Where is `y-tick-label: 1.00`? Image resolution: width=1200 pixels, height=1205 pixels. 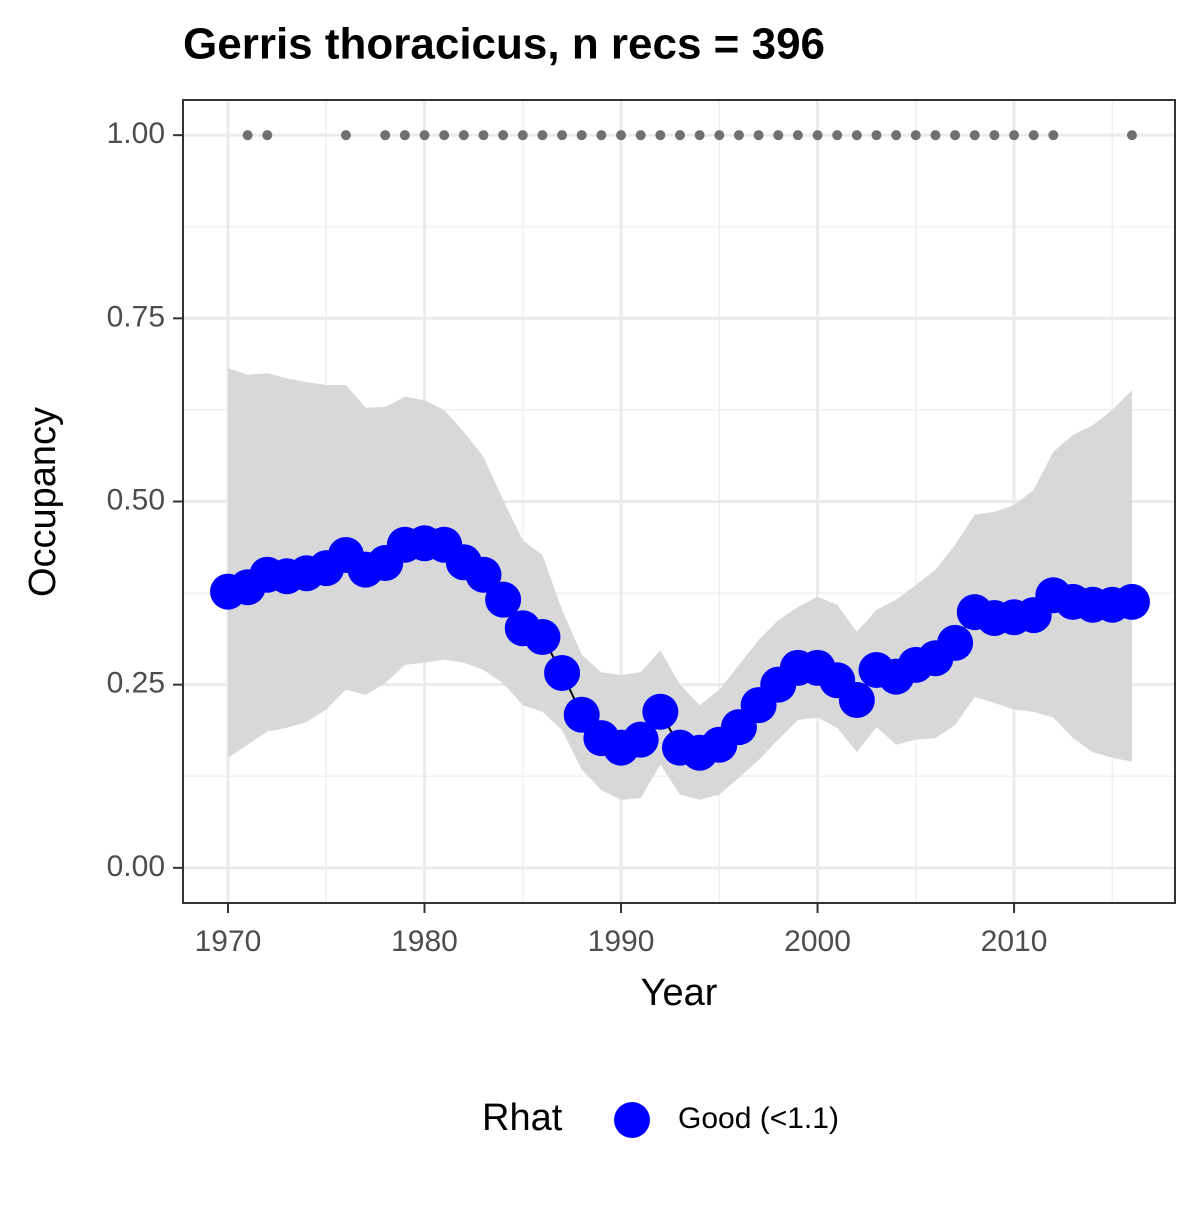 y-tick-label: 1.00 is located at coordinates (136, 133).